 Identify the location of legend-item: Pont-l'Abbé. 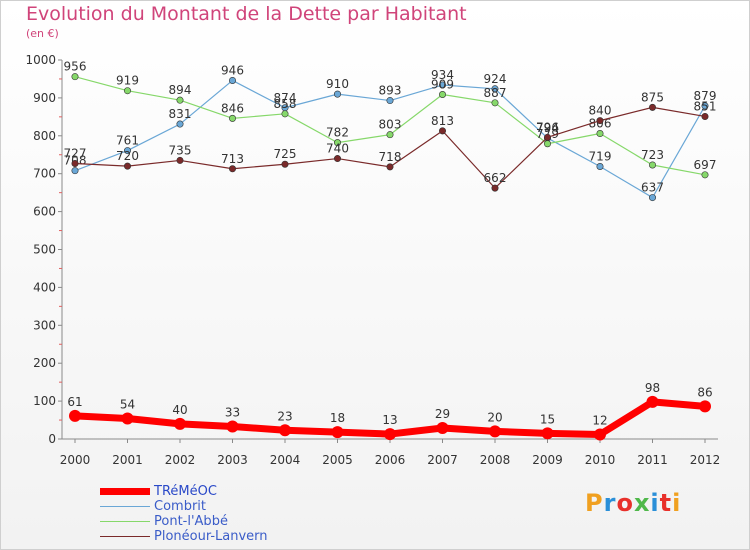
(250, 521).